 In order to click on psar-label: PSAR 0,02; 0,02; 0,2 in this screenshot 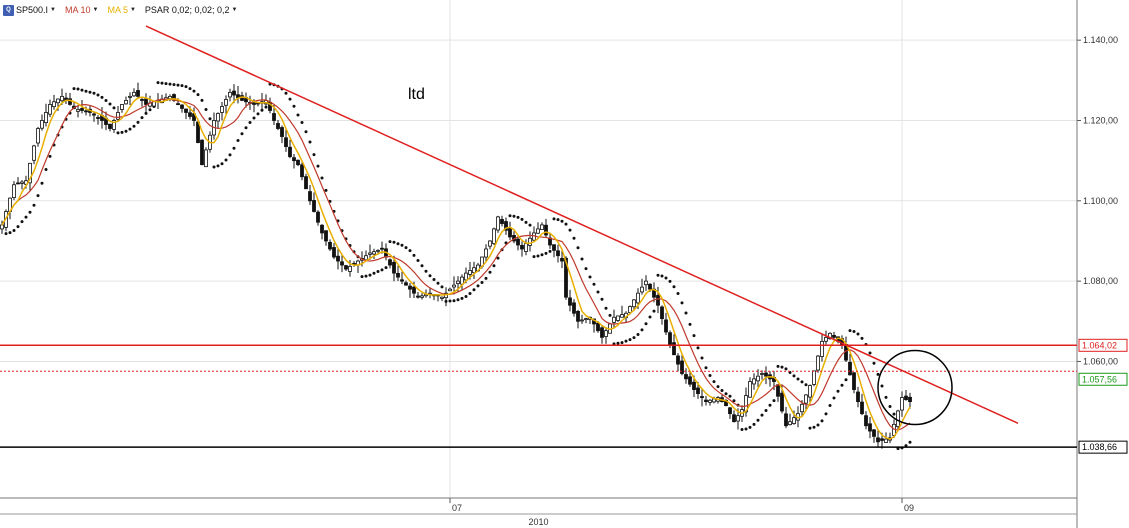, I will do `click(187, 10)`.